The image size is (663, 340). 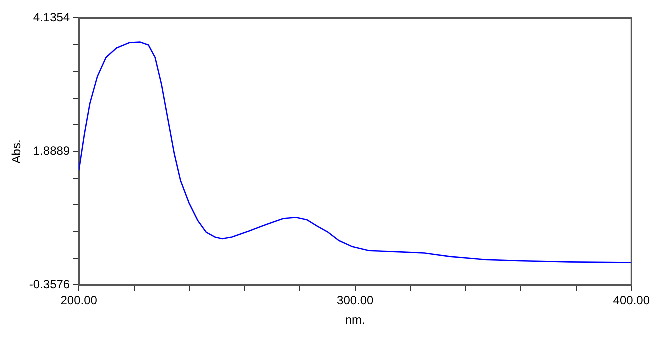 I want to click on y-tick-label: 1.8889, so click(x=51, y=151).